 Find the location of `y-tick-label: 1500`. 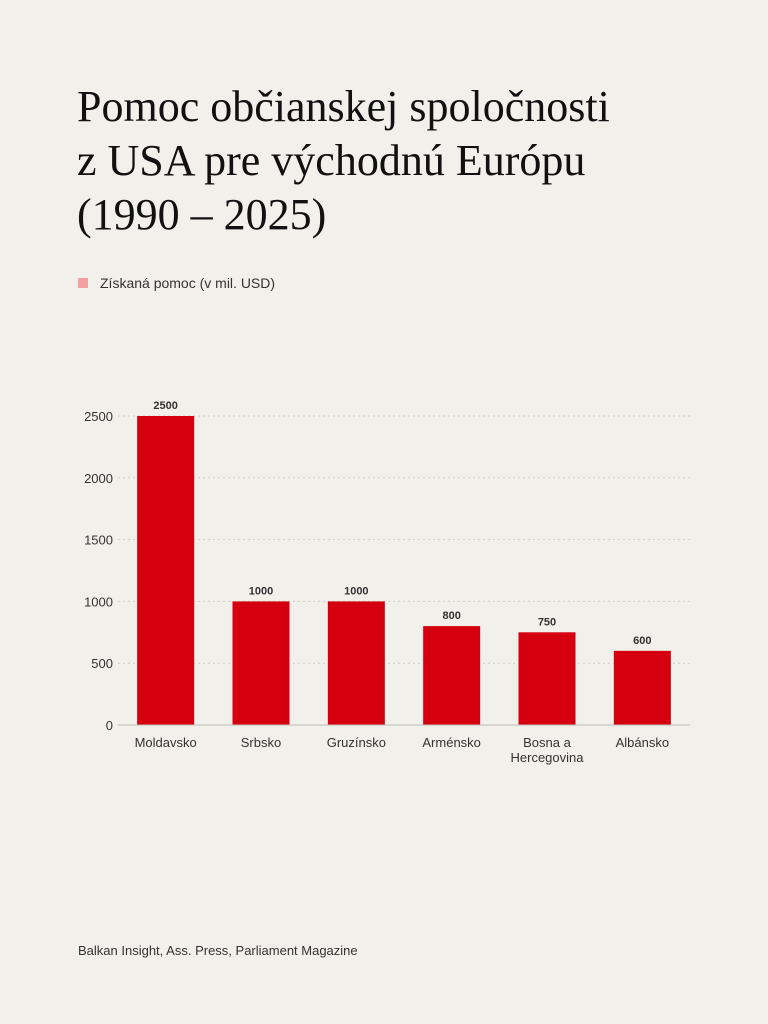

y-tick-label: 1500 is located at coordinates (98, 540).